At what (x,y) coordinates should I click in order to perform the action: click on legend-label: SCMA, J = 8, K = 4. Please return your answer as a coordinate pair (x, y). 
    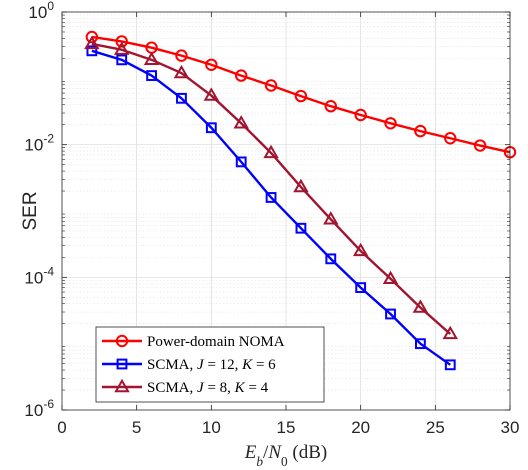
    Looking at the image, I should click on (208, 388).